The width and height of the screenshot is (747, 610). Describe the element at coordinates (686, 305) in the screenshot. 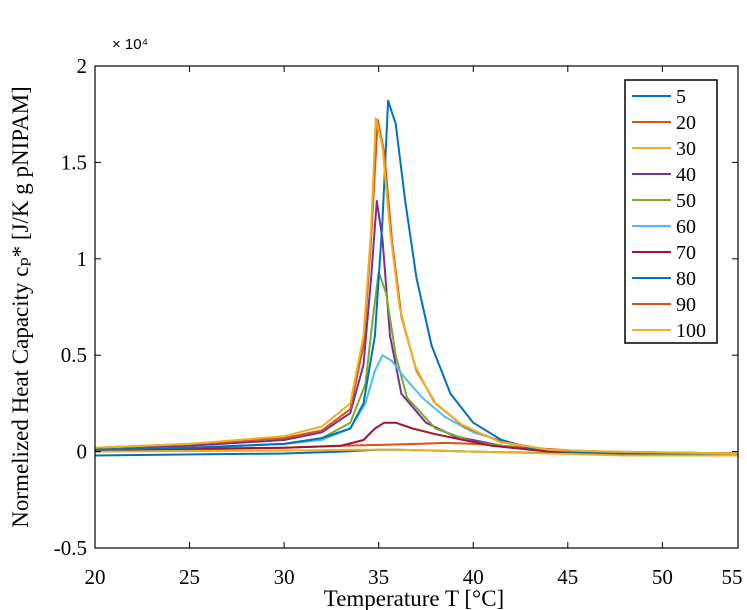

I see `legend-label-90: 90` at that location.